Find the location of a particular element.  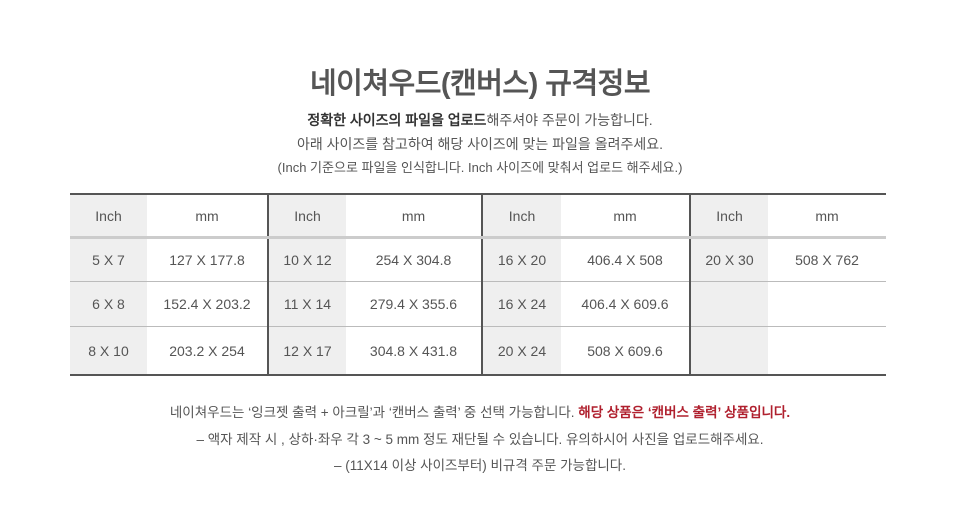

mm-cell: 508 X 609.6 is located at coordinates (625, 350).